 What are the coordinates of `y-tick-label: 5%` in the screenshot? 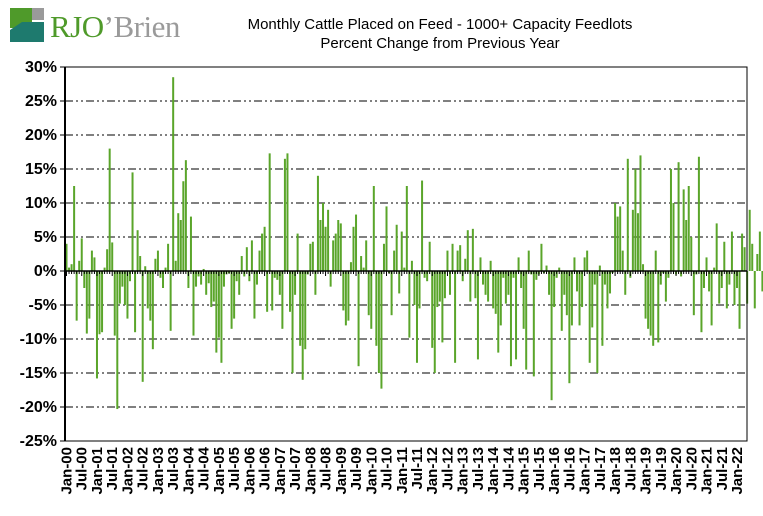 It's located at (45, 237).